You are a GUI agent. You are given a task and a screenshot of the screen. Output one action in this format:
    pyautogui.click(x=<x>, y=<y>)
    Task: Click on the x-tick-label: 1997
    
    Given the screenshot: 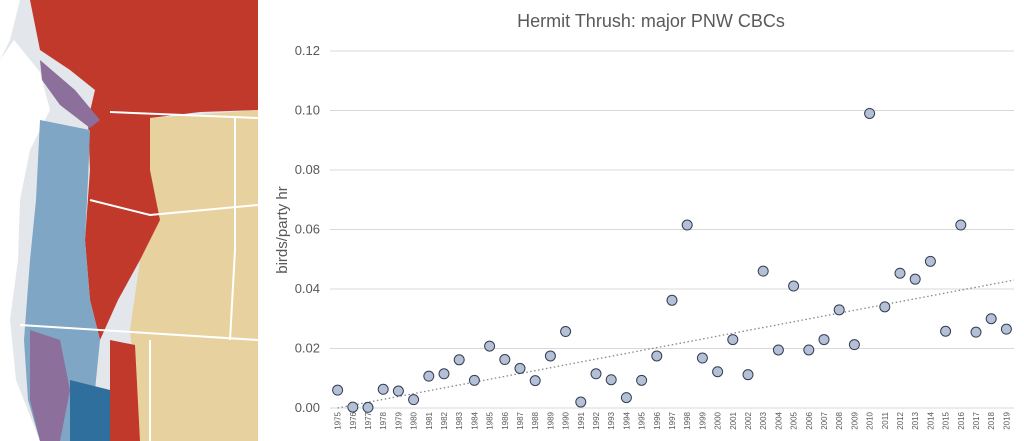 What is the action you would take?
    pyautogui.click(x=672, y=420)
    